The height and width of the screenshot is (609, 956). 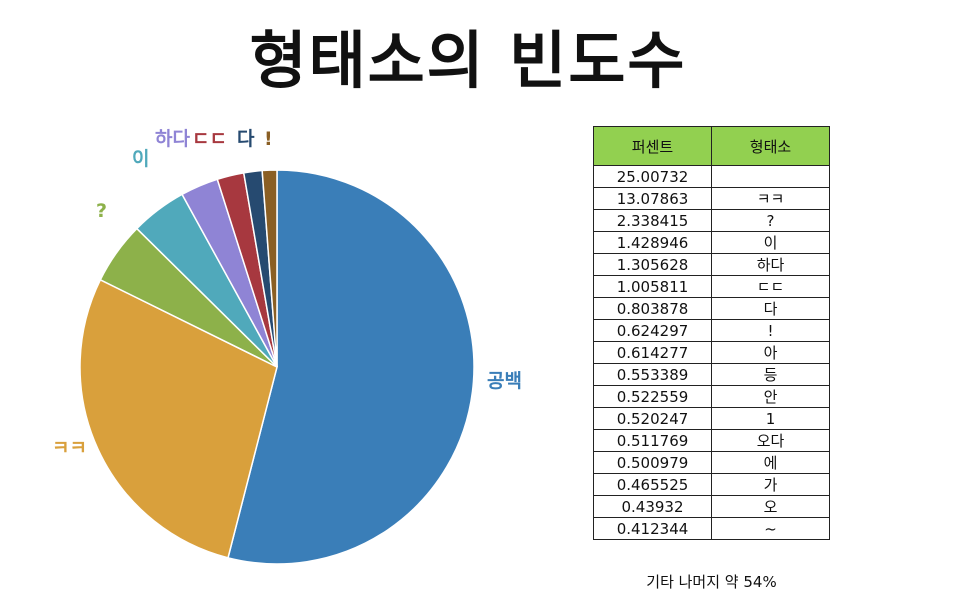 What do you see at coordinates (770, 506) in the screenshot?
I see `table-cell-morpheme: 오` at bounding box center [770, 506].